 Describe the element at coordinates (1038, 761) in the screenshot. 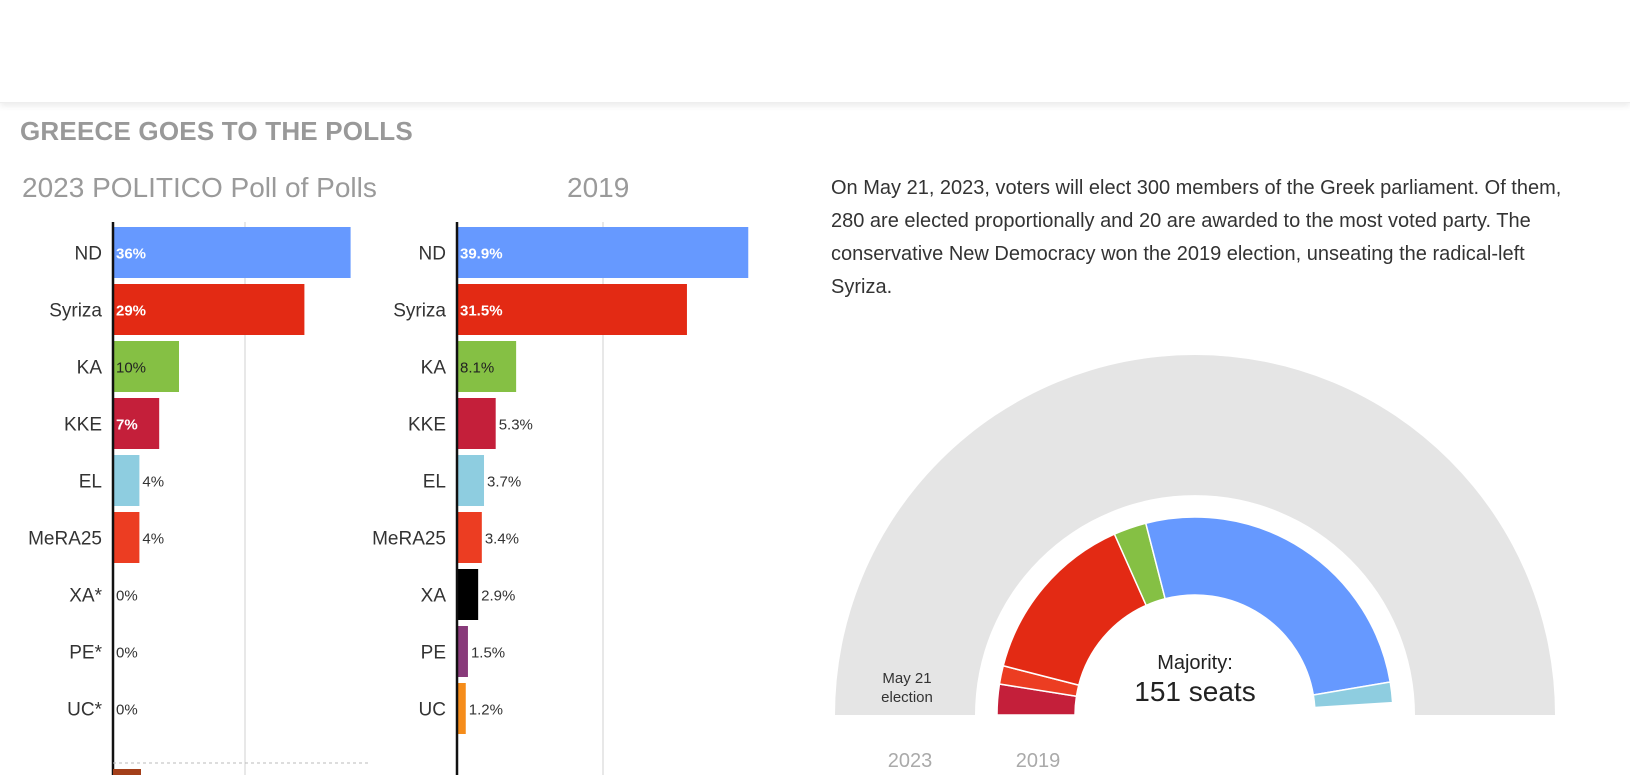

I see `hemicycle-year-2019: 2019` at that location.